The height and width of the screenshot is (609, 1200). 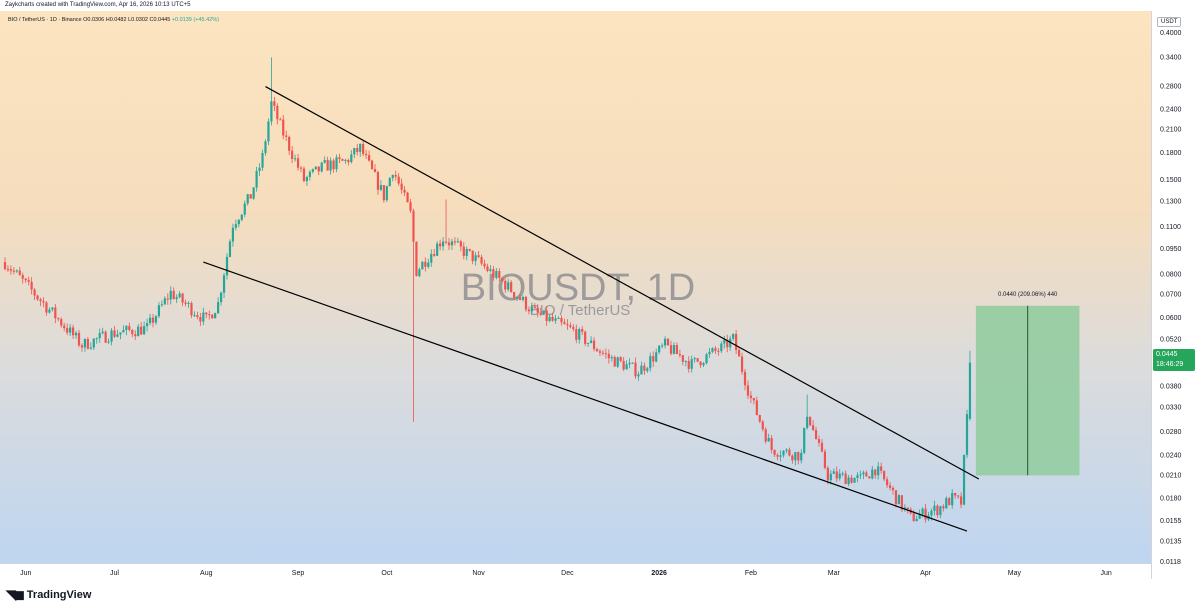 What do you see at coordinates (600, 594) in the screenshot?
I see `footer: ◥◼ TradingView` at bounding box center [600, 594].